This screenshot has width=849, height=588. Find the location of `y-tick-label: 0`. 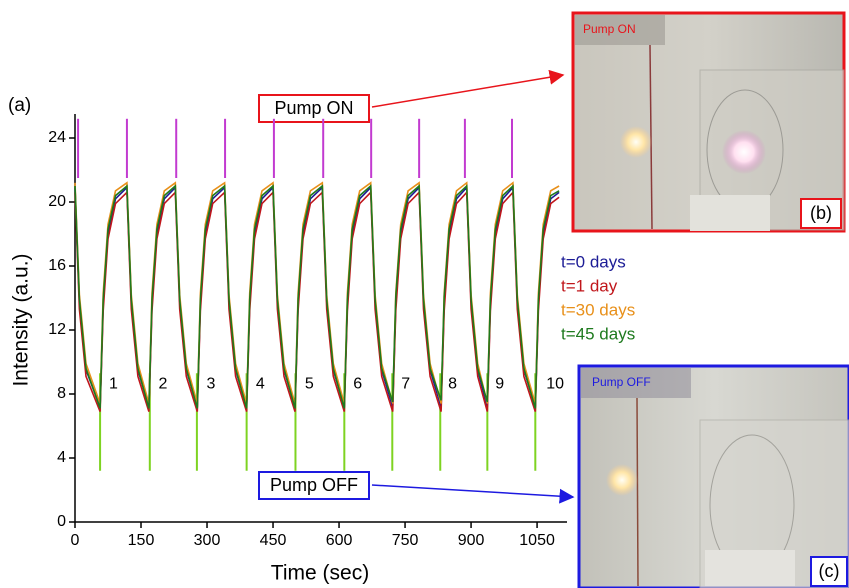

y-tick-label: 0 is located at coordinates (61, 521).